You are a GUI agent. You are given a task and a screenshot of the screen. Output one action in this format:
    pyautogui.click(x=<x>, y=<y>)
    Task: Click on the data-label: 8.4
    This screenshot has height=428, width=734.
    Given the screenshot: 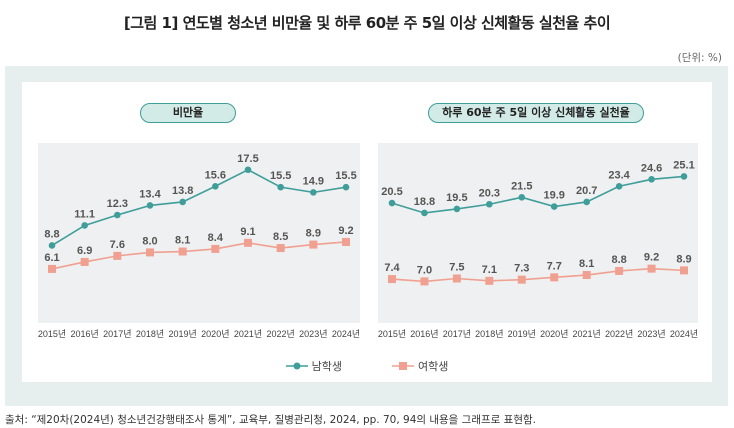 What is the action you would take?
    pyautogui.click(x=216, y=238)
    